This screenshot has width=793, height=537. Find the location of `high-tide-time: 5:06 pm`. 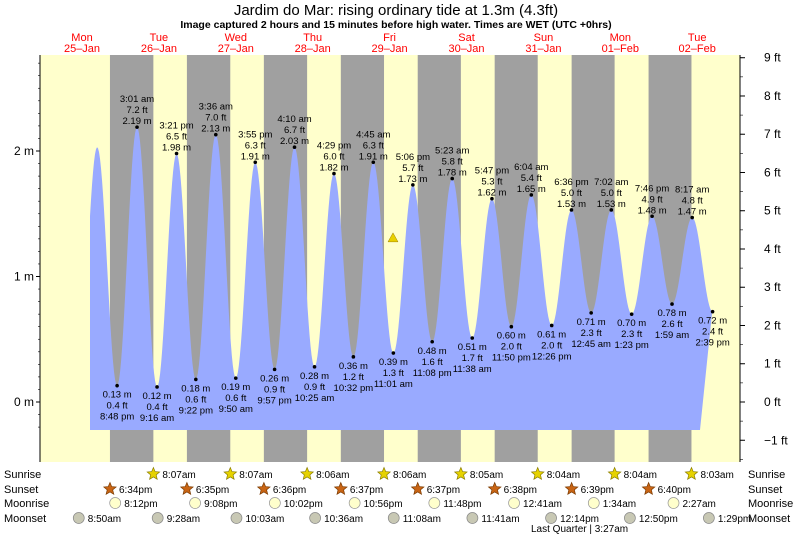

high-tide-time: 5:06 pm is located at coordinates (413, 157).